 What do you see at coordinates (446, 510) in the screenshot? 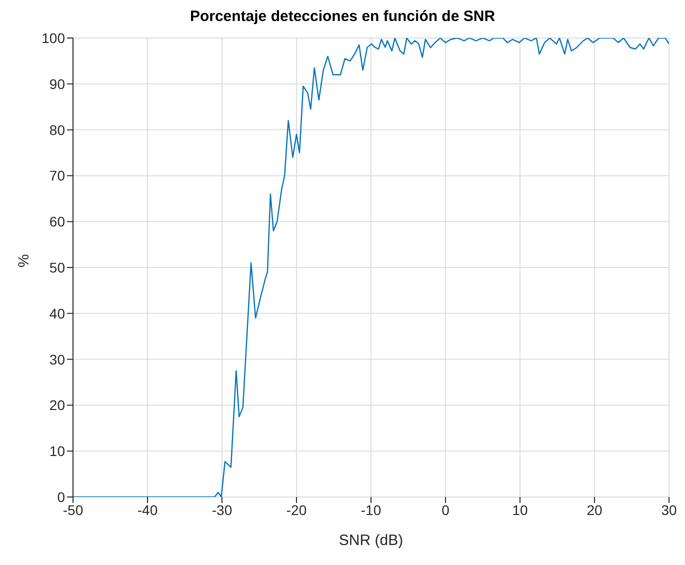
I see `x-tick-label: 0` at bounding box center [446, 510].